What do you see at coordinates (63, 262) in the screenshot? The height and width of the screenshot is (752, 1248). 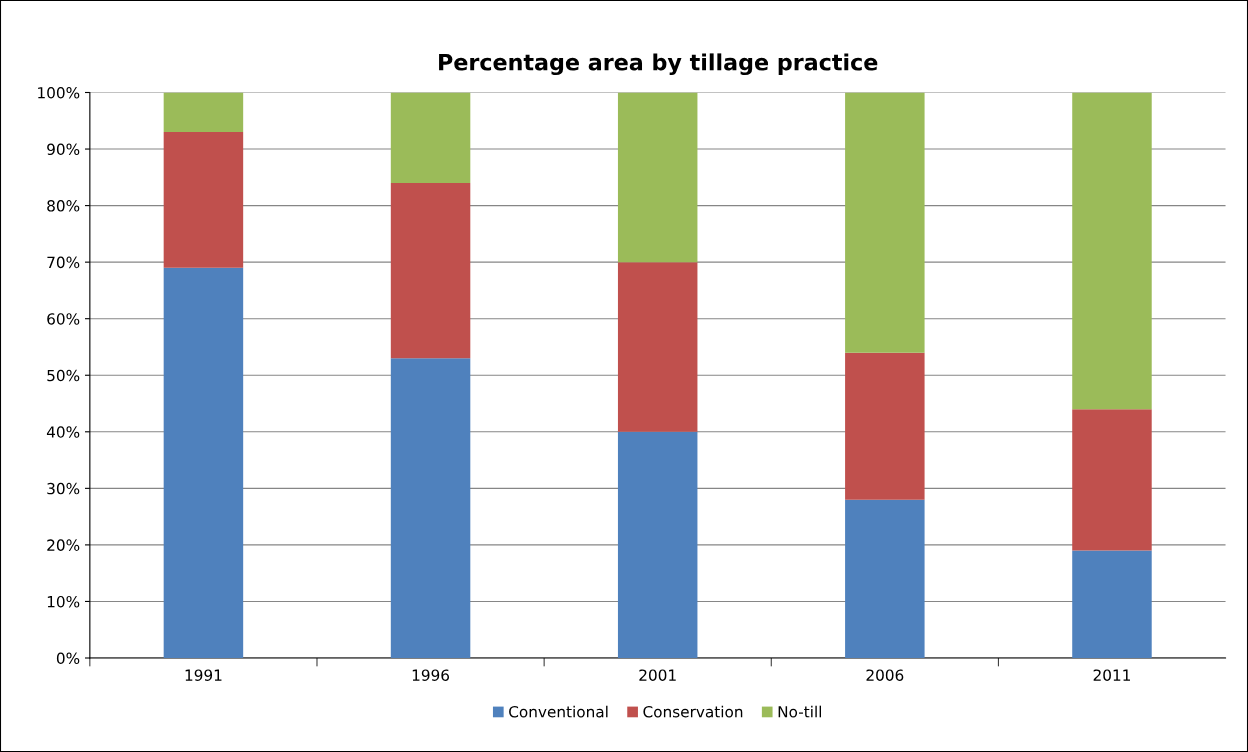 I see `y-tick-label: 70%` at bounding box center [63, 262].